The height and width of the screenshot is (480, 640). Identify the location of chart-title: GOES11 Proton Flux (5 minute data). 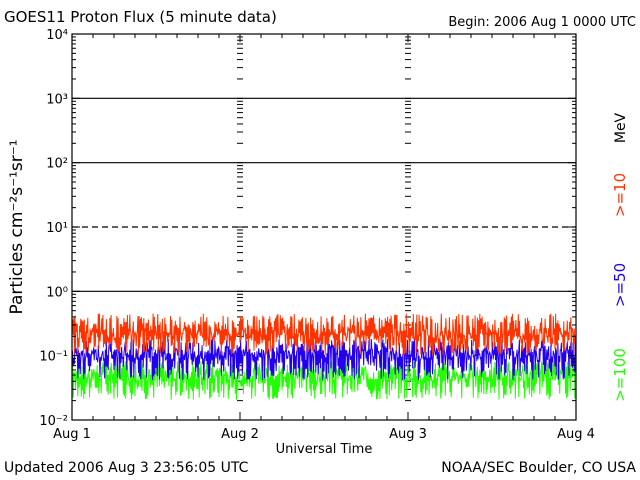
(140, 17).